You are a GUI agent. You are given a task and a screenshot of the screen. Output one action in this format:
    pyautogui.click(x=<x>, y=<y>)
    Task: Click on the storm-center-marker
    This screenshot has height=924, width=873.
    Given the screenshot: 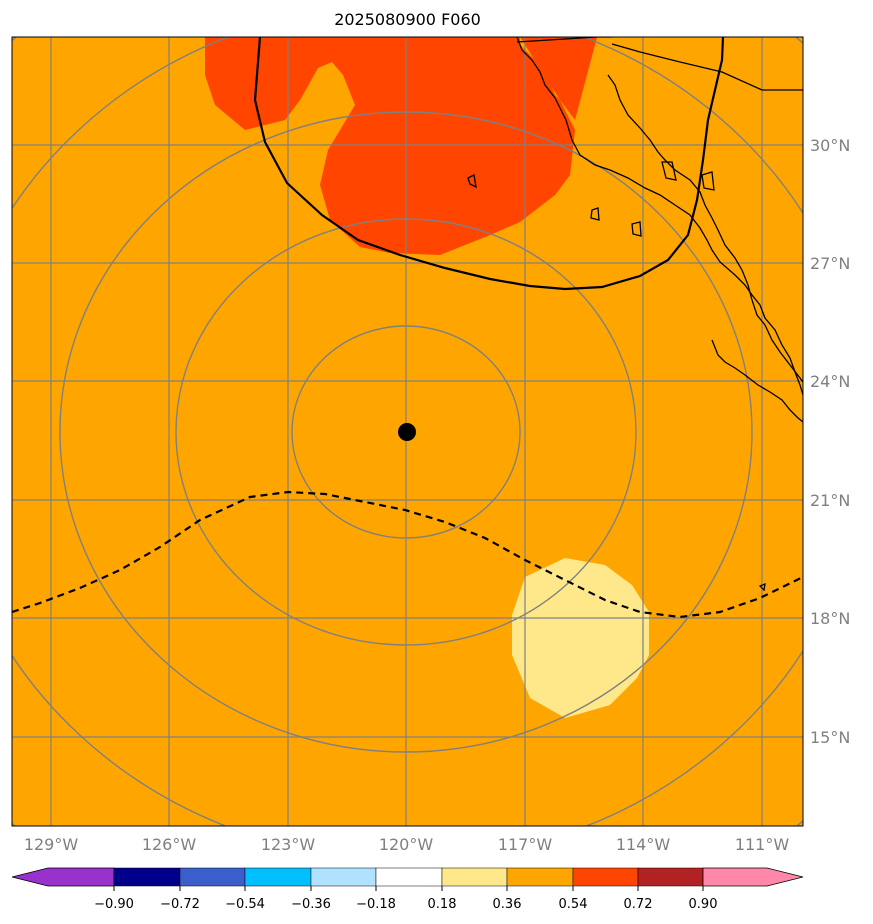 What is the action you would take?
    pyautogui.click(x=407, y=432)
    